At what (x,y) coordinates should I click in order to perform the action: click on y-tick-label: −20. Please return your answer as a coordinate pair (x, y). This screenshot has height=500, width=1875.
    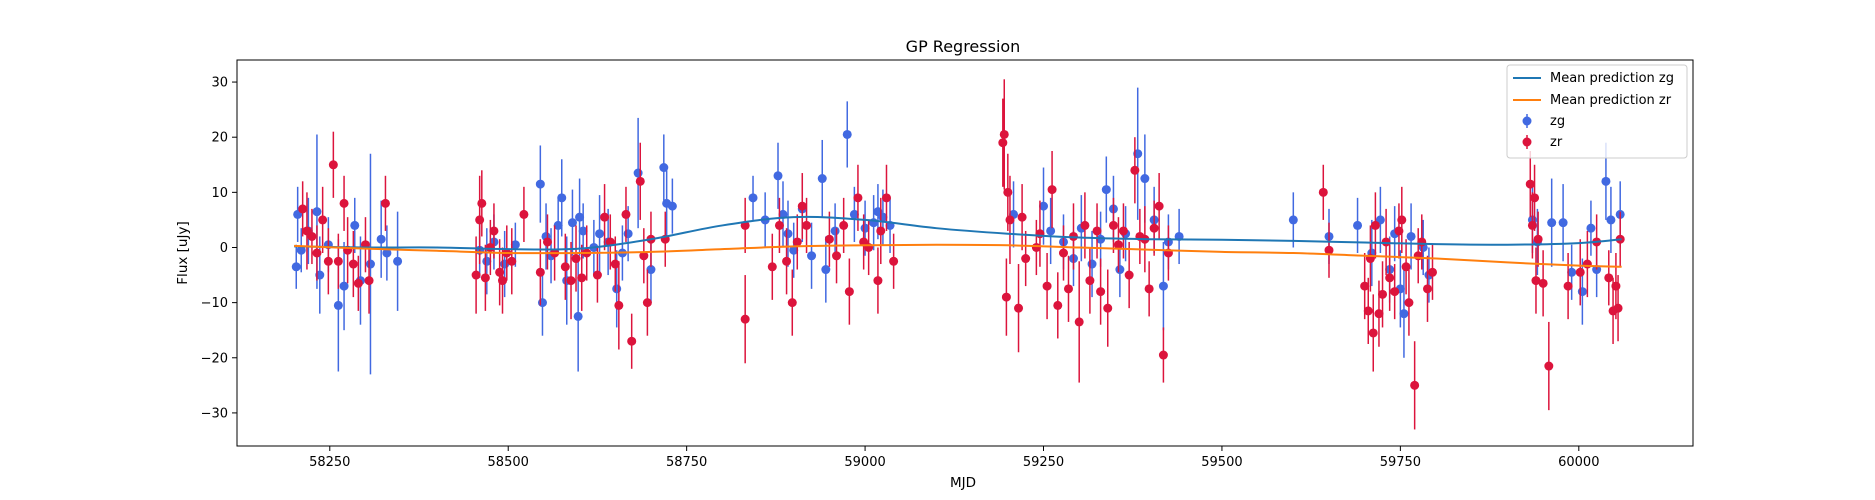
    Looking at the image, I should click on (214, 358).